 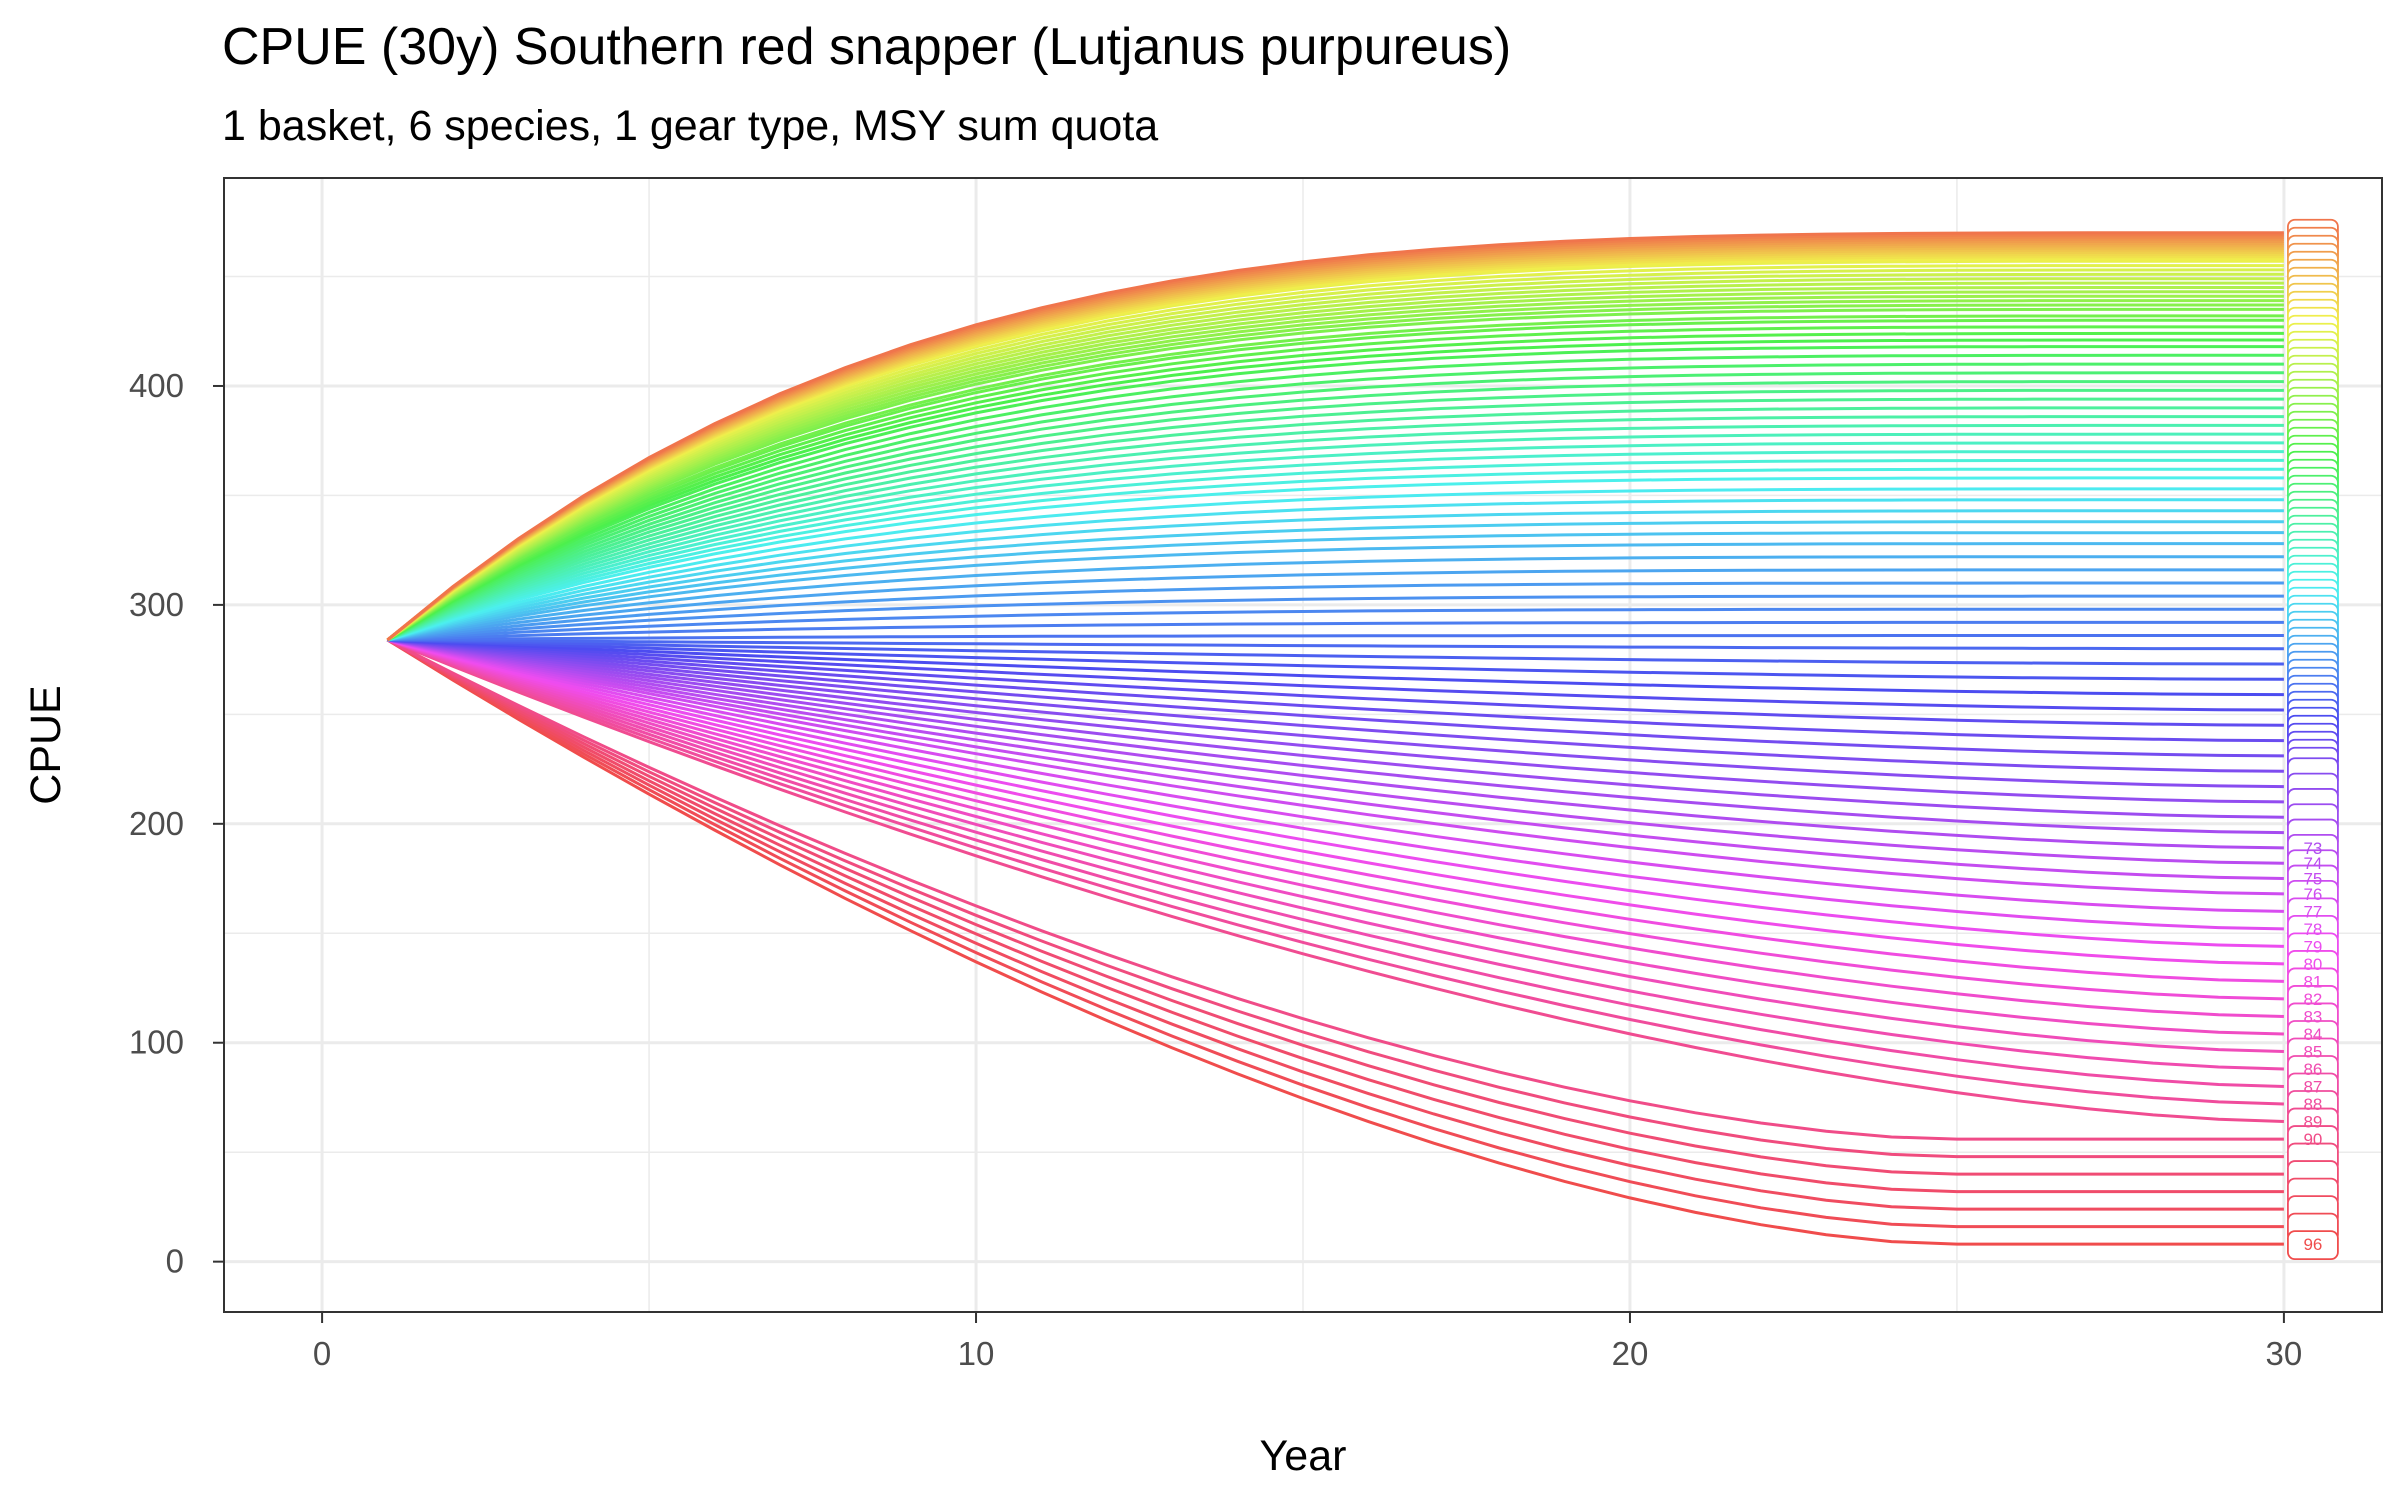 I want to click on y-tick-label: 200, so click(x=156, y=823).